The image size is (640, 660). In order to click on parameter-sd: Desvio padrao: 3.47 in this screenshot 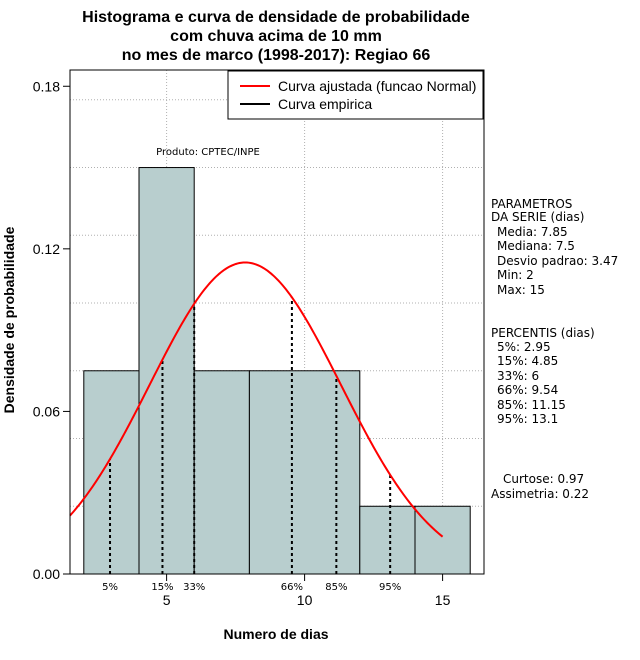, I will do `click(557, 261)`.